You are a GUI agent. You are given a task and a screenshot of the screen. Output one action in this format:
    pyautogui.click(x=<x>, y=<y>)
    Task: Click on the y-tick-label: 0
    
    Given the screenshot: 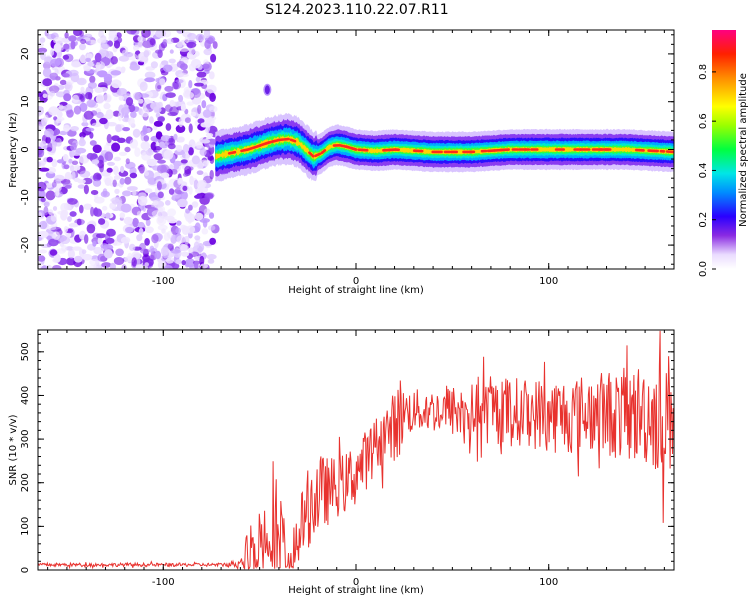 What is the action you would take?
    pyautogui.click(x=25, y=570)
    